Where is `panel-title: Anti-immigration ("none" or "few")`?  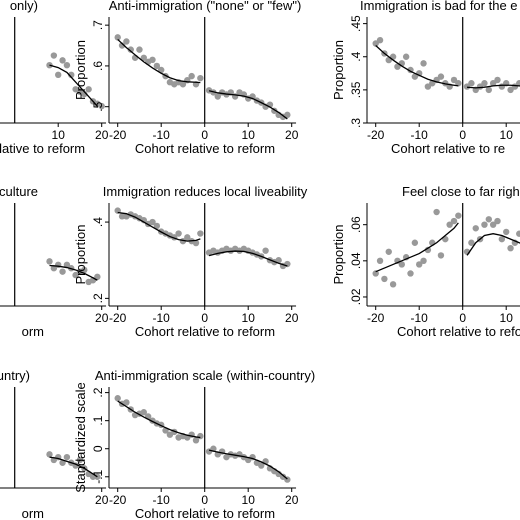
panel-title: Anti-immigration ("none" or "few") is located at coordinates (205, 6).